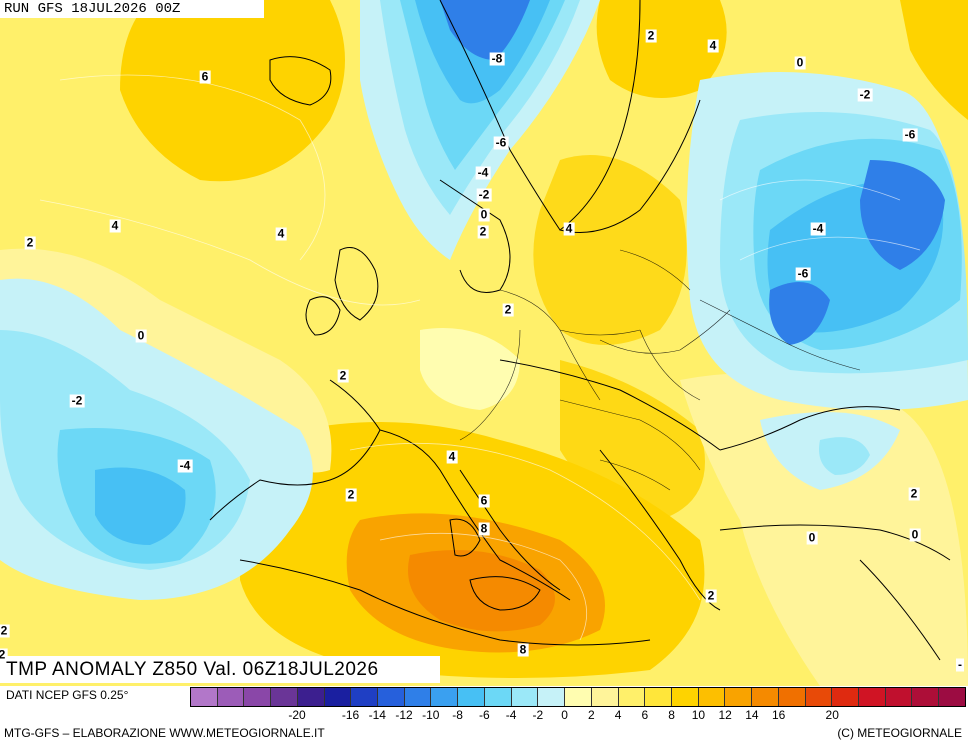 This screenshot has width=968, height=745. What do you see at coordinates (457, 715) in the screenshot?
I see `legend-tick-label: -8` at bounding box center [457, 715].